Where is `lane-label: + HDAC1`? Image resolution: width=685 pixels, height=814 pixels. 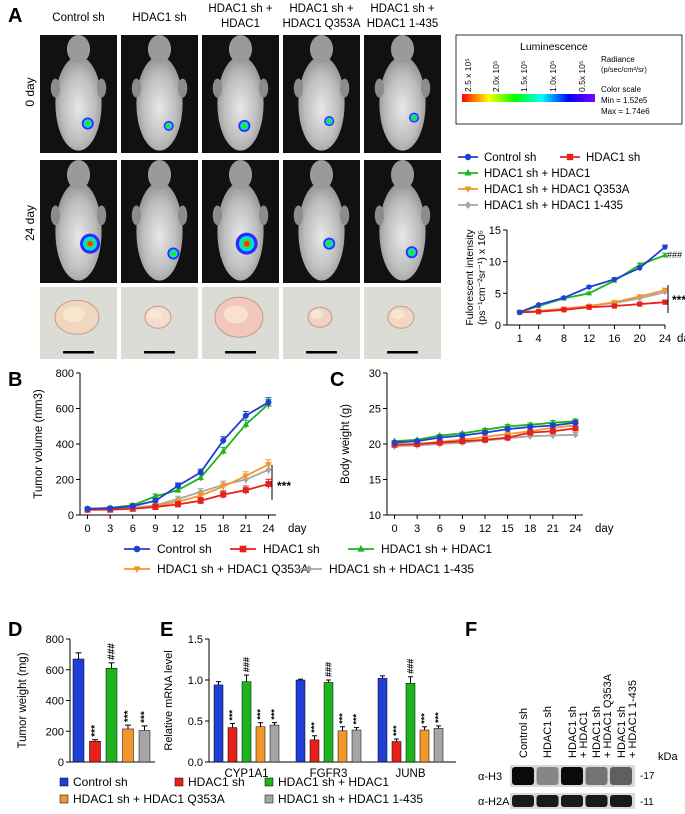
lane-label: + HDAC1 is located at coordinates (584, 734).